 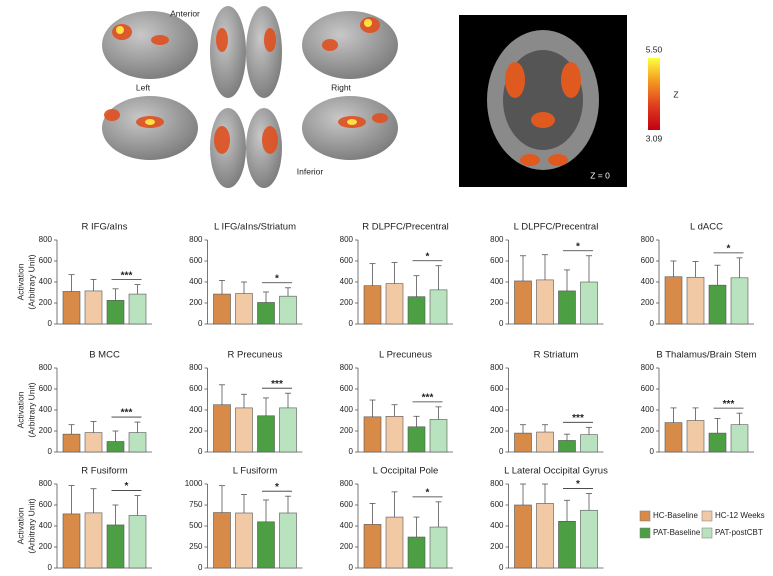 I want to click on chart-title: R DLPFC/Precentral, so click(x=405, y=227).